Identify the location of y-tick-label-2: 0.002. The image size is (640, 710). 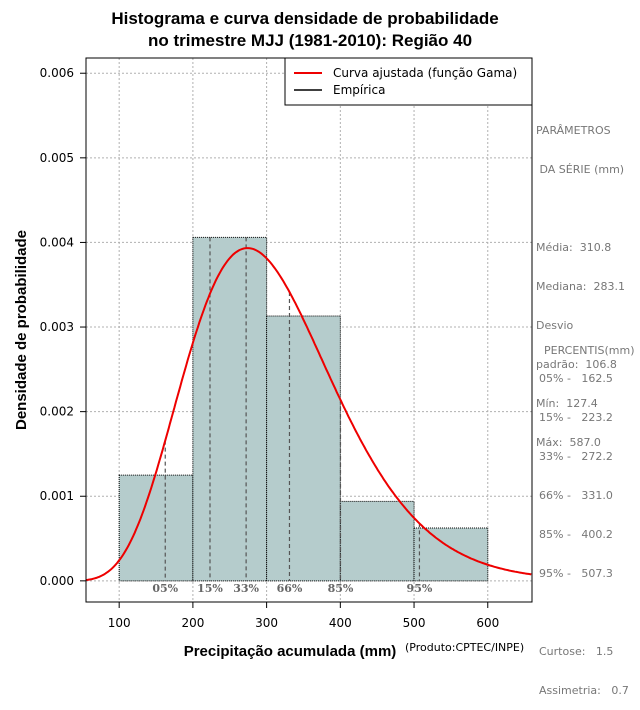
(57, 412).